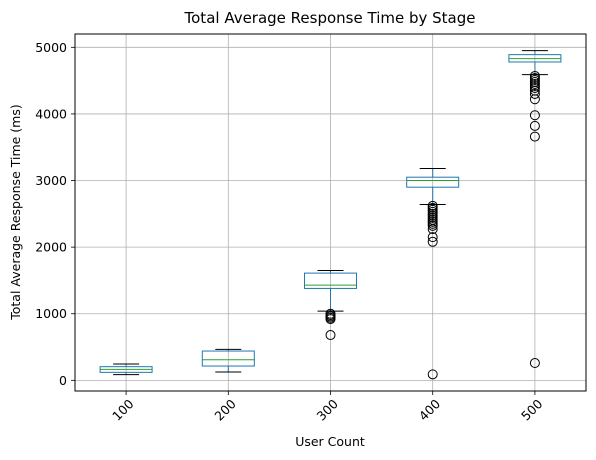  What do you see at coordinates (51, 247) in the screenshot?
I see `y-tick-label: 2000` at bounding box center [51, 247].